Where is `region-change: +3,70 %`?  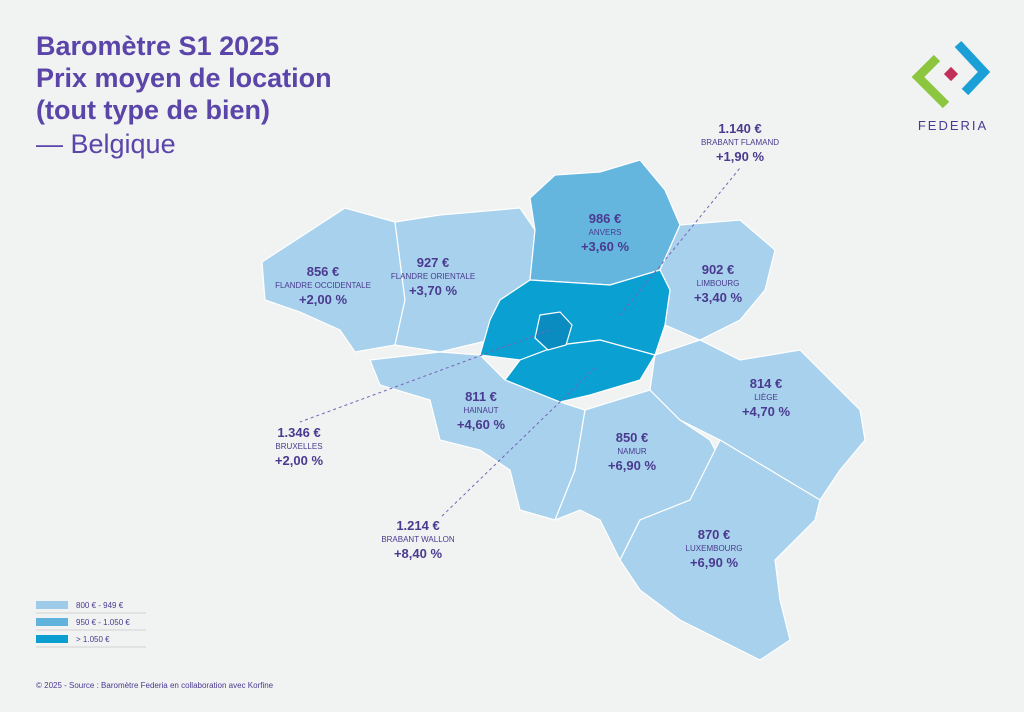
region-change: +3,70 % is located at coordinates (433, 290).